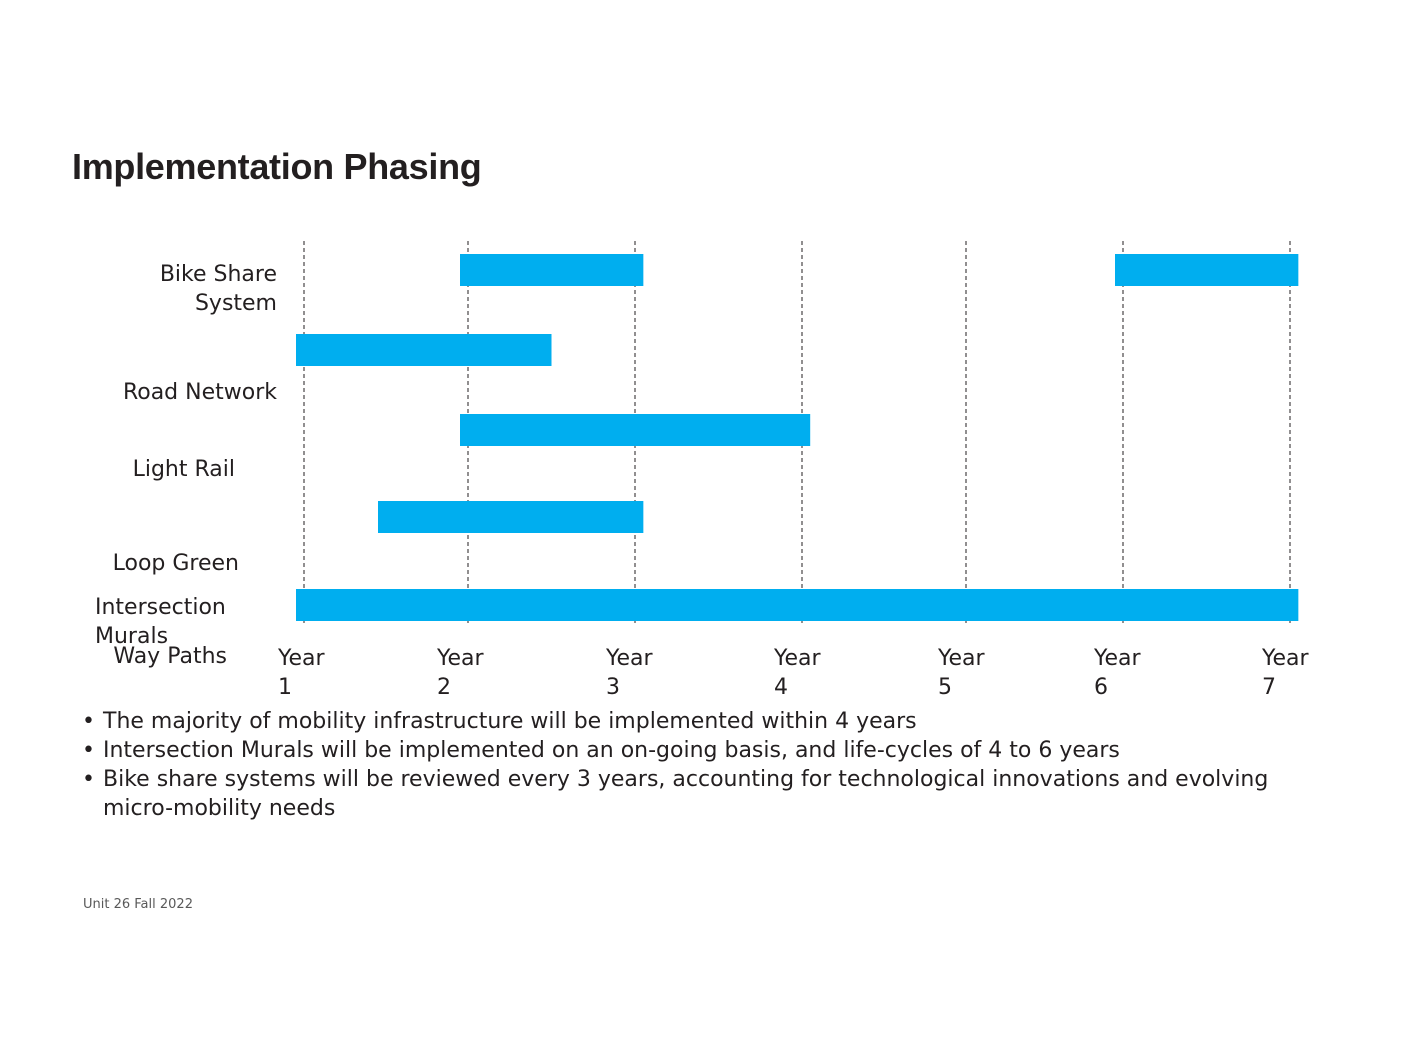 Image resolution: width=1408 pixels, height=1056 pixels. I want to click on row-label: Light Rail, so click(184, 469).